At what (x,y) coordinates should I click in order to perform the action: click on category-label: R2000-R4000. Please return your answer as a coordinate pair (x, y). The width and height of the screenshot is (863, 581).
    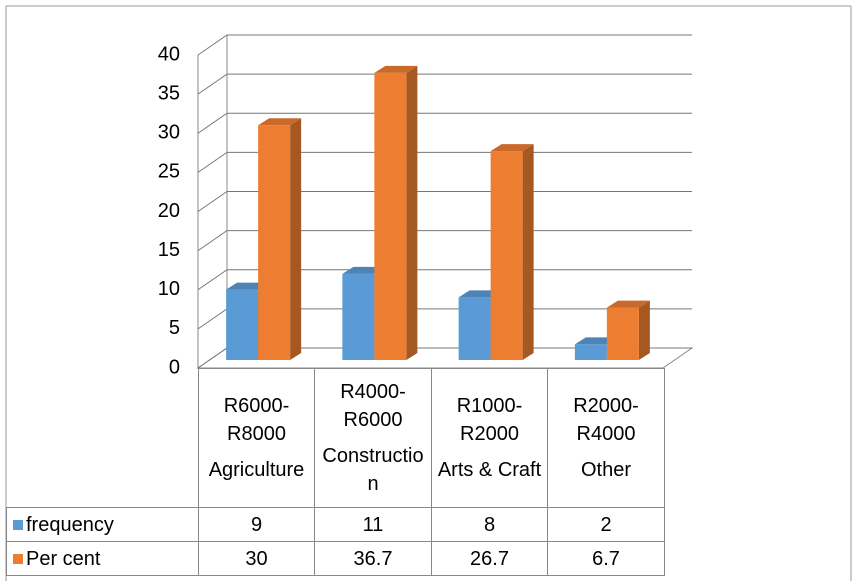
    Looking at the image, I should click on (606, 420).